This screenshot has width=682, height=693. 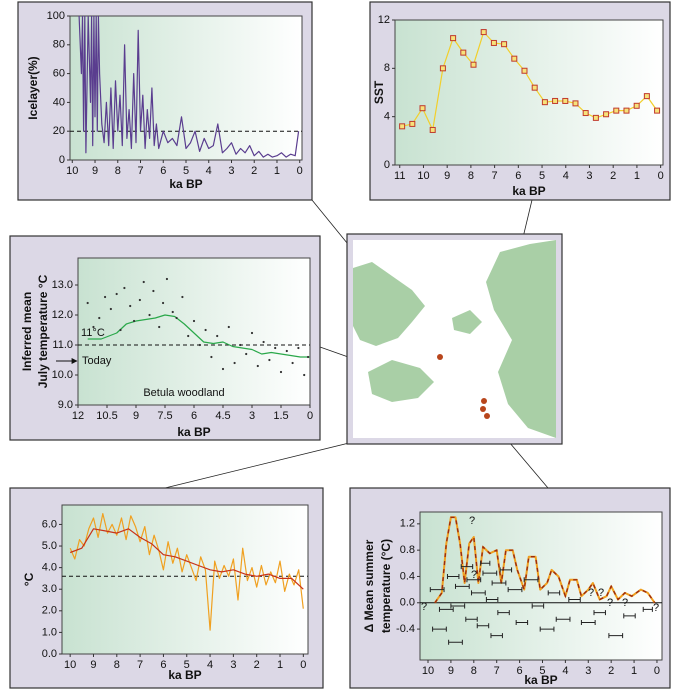 What do you see at coordinates (62, 315) in the screenshot?
I see `y-tick-label: 12.0` at bounding box center [62, 315].